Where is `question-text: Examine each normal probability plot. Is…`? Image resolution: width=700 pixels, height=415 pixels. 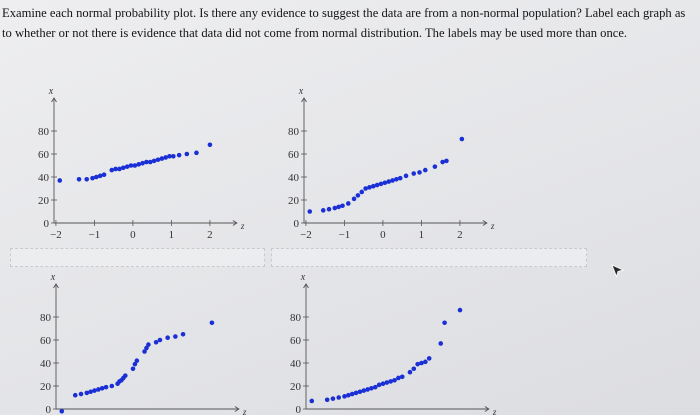 question-text: Examine each normal probability plot. Is… is located at coordinates (344, 23).